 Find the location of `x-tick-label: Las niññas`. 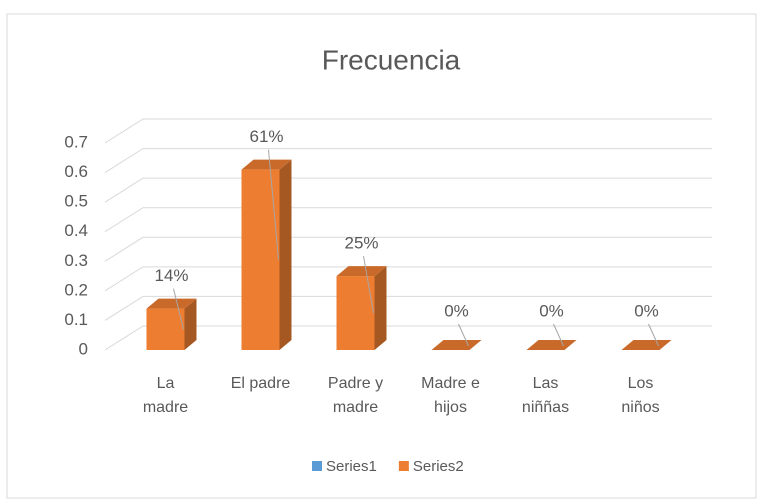

x-tick-label: Las niññas is located at coordinates (545, 395).